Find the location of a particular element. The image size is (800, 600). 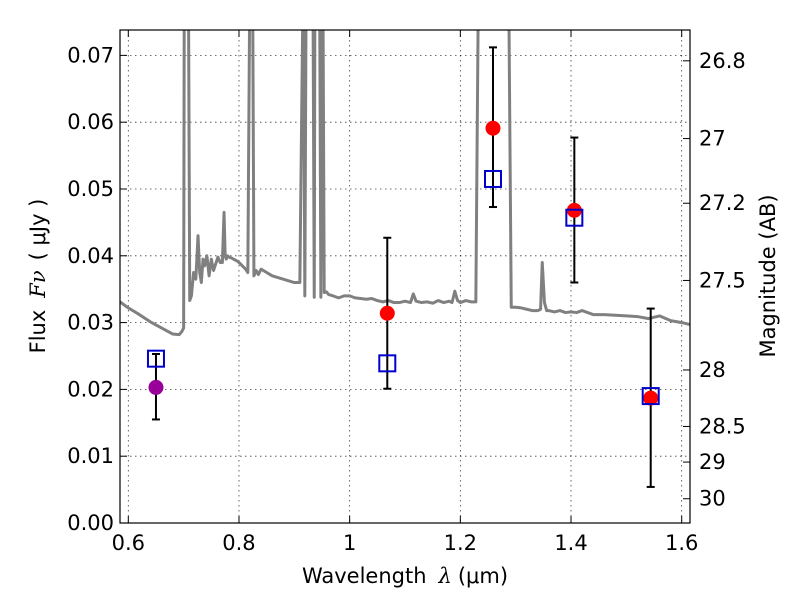

y2-tick-label: 30 is located at coordinates (712, 499).